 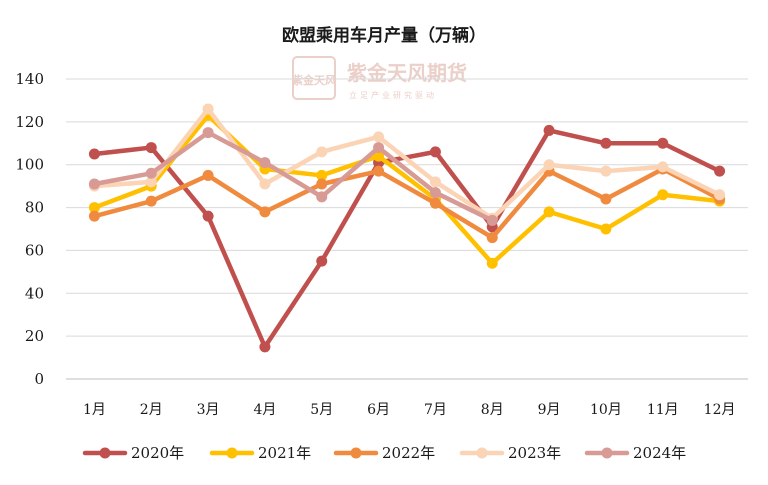 I want to click on watermark-tagline: 立足产业研究驱动, so click(x=393, y=95).